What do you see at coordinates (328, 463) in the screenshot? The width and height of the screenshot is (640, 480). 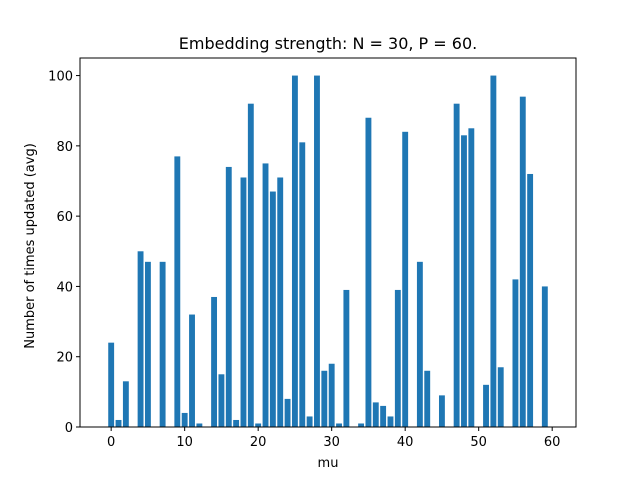 I see `x-axis-label: mu` at bounding box center [328, 463].